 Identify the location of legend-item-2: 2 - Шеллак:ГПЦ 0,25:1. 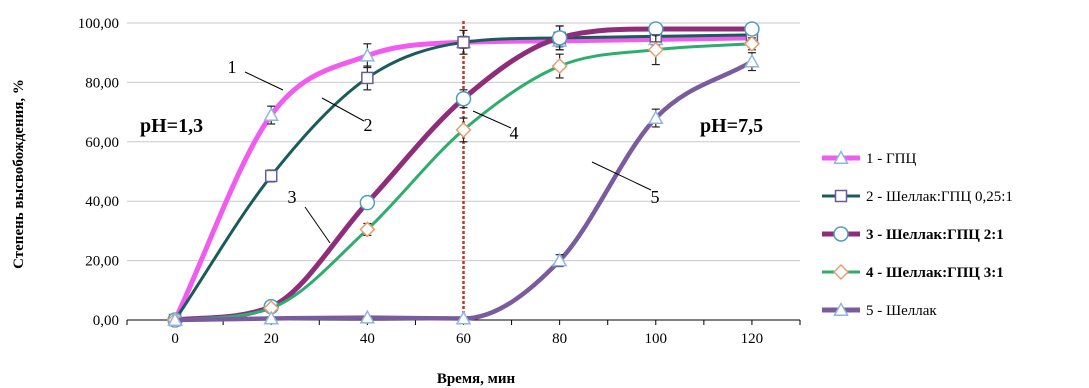
(917, 197).